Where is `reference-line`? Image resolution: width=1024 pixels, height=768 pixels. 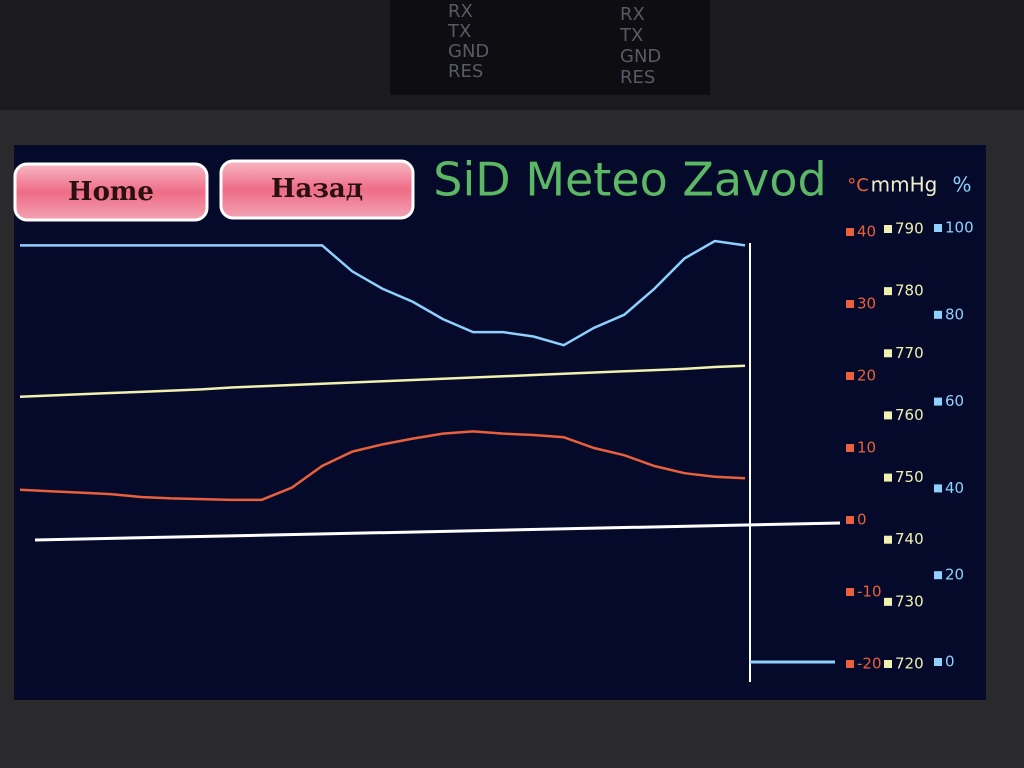
reference-line is located at coordinates (437, 531).